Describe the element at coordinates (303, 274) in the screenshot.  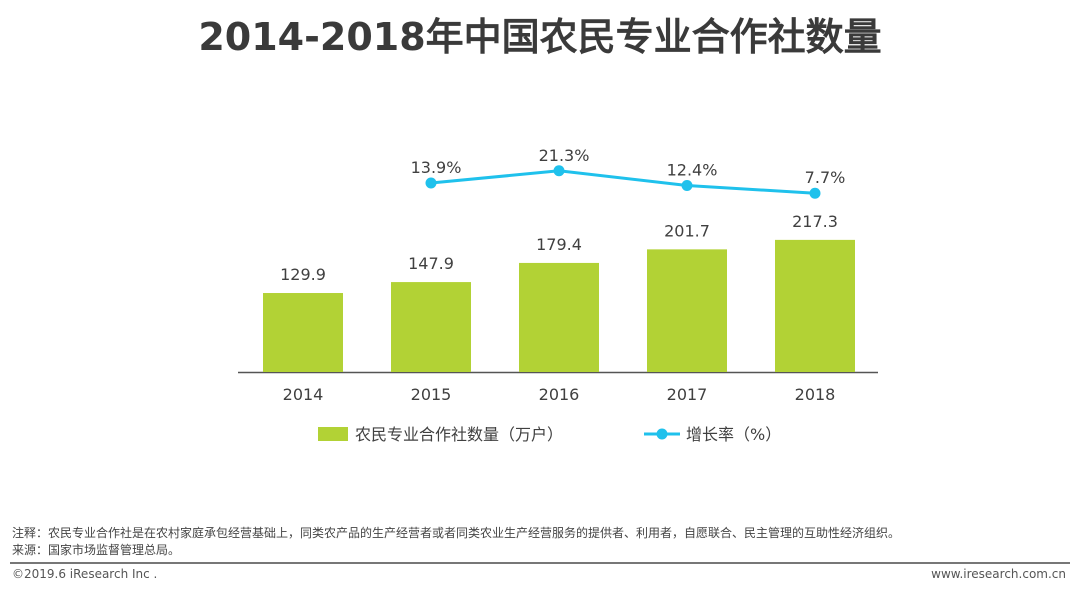
I see `bar-label: 129.9` at that location.